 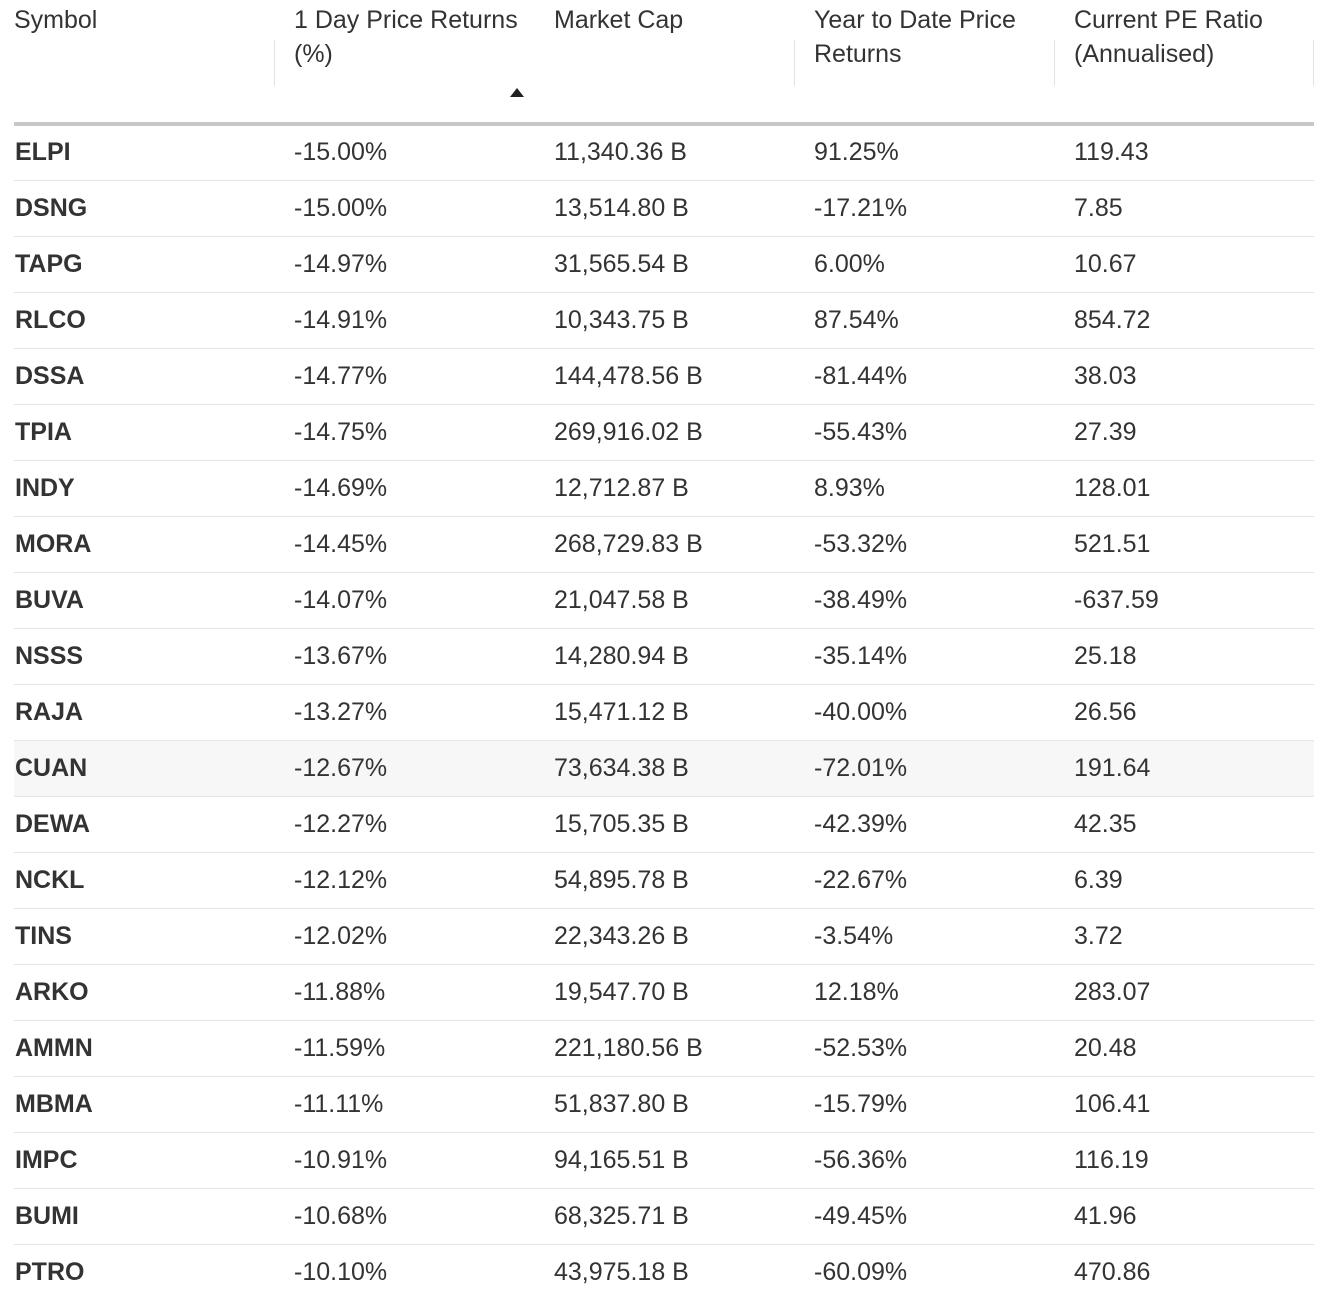 What do you see at coordinates (924, 63) in the screenshot?
I see `column-header-ytd-return: Year to Date Price Returns` at bounding box center [924, 63].